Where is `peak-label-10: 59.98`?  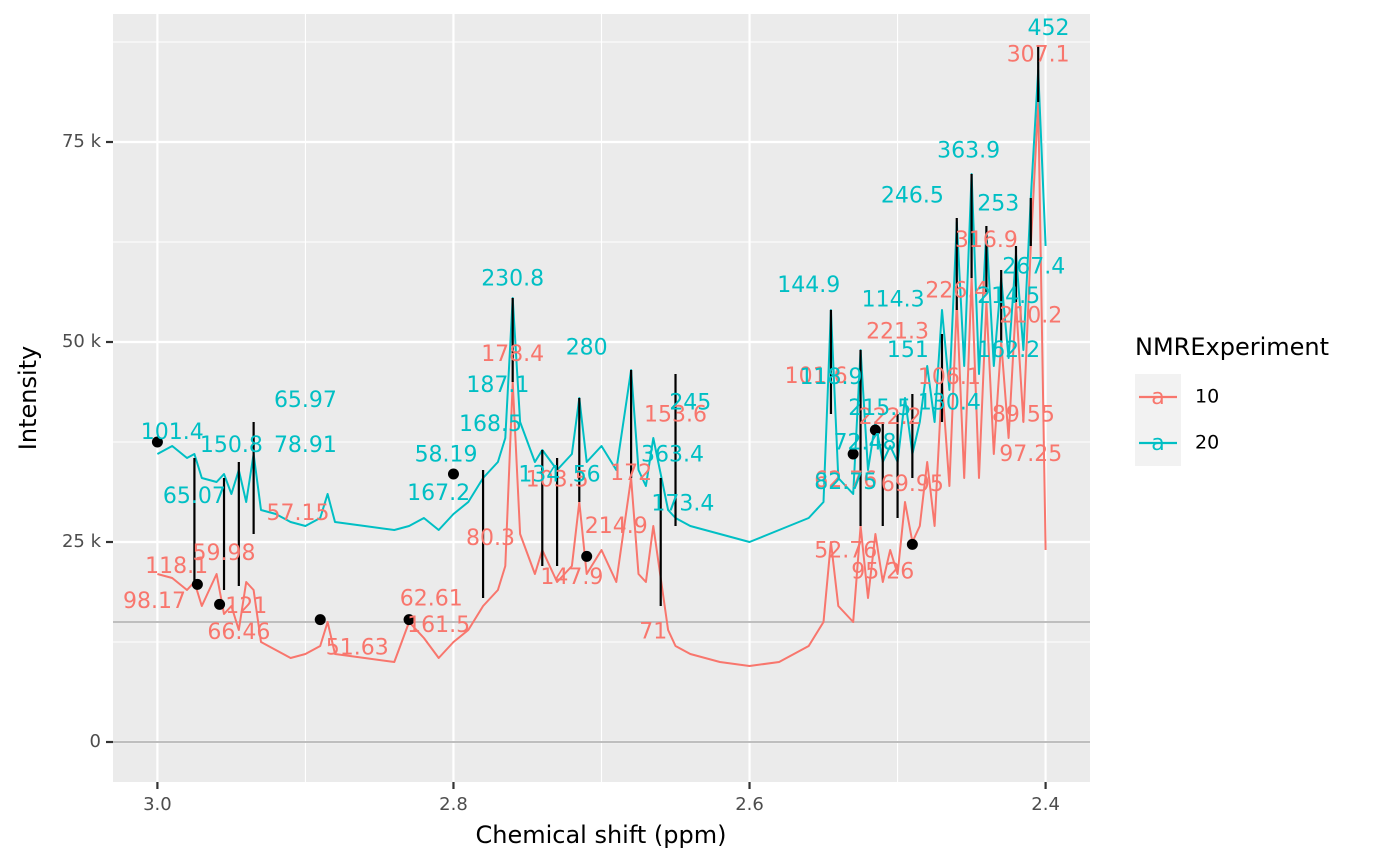
peak-label-10: 59.98 is located at coordinates (224, 553).